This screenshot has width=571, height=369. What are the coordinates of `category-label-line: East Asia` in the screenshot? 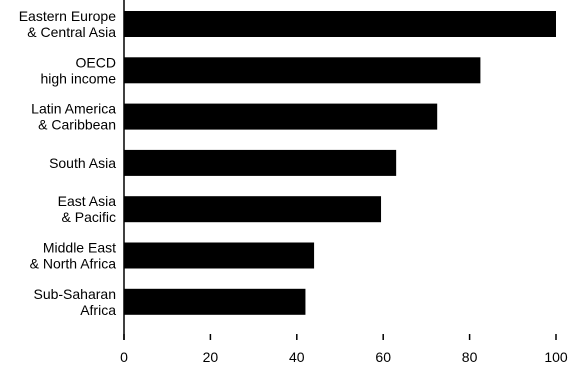 It's located at (87, 201).